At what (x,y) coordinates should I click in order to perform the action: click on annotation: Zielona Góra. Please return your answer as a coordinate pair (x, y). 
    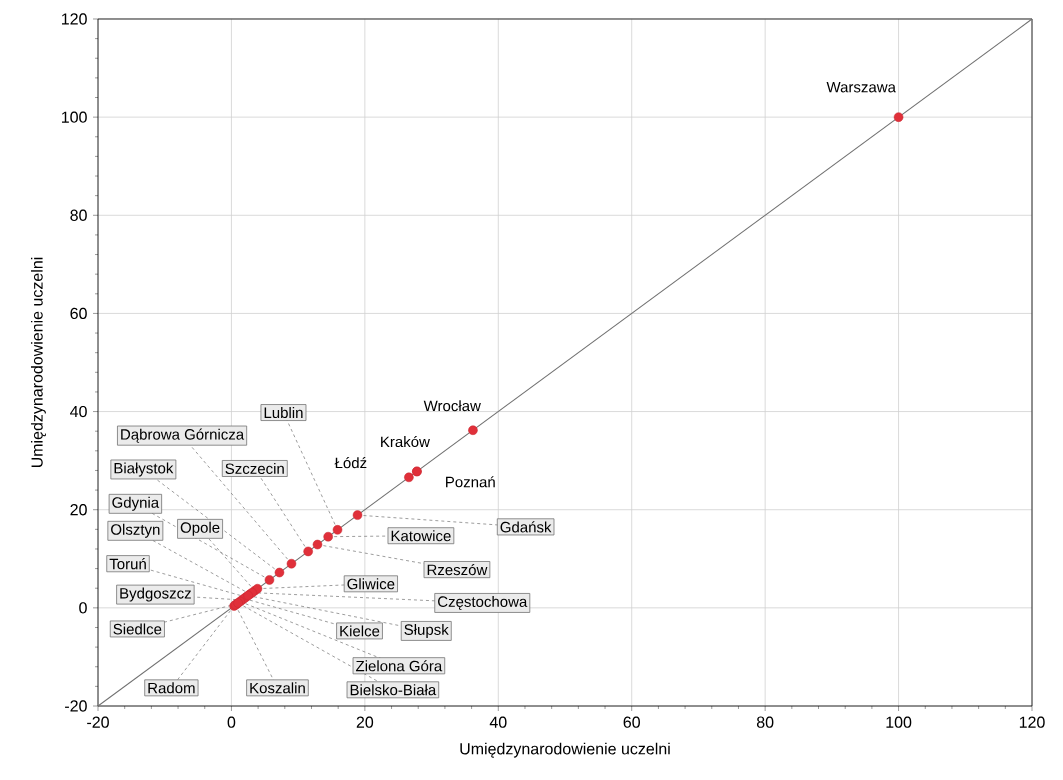
    Looking at the image, I should click on (399, 666).